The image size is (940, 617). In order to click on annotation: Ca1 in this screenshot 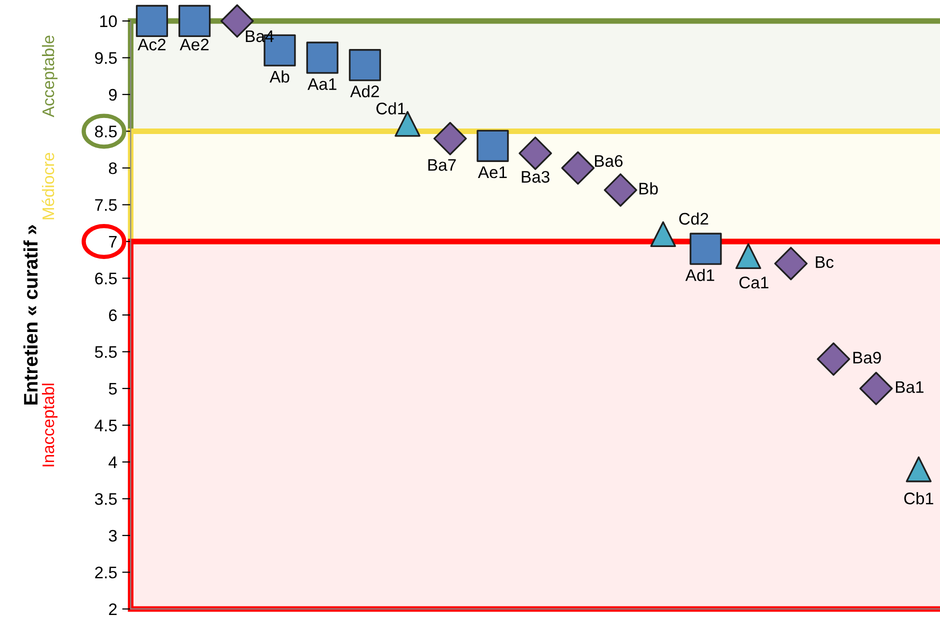, I will do `click(753, 282)`.